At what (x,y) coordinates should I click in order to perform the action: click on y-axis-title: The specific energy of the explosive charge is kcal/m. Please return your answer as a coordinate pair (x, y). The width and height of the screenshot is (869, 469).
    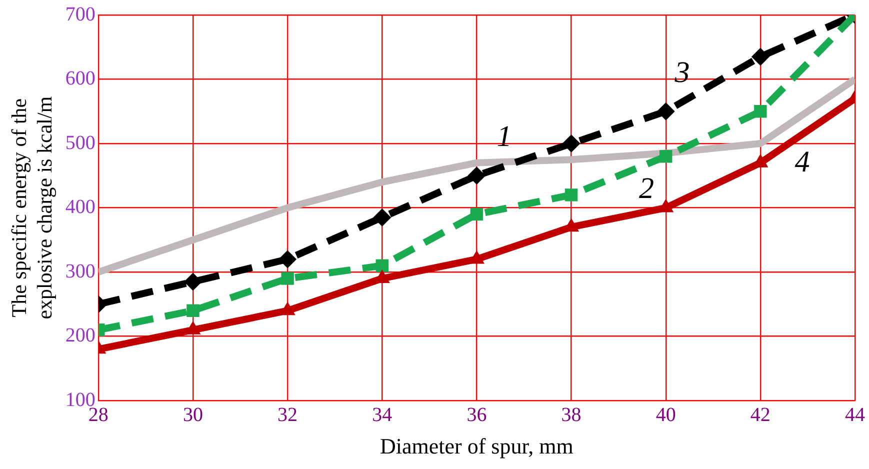
    Looking at the image, I should click on (31, 208).